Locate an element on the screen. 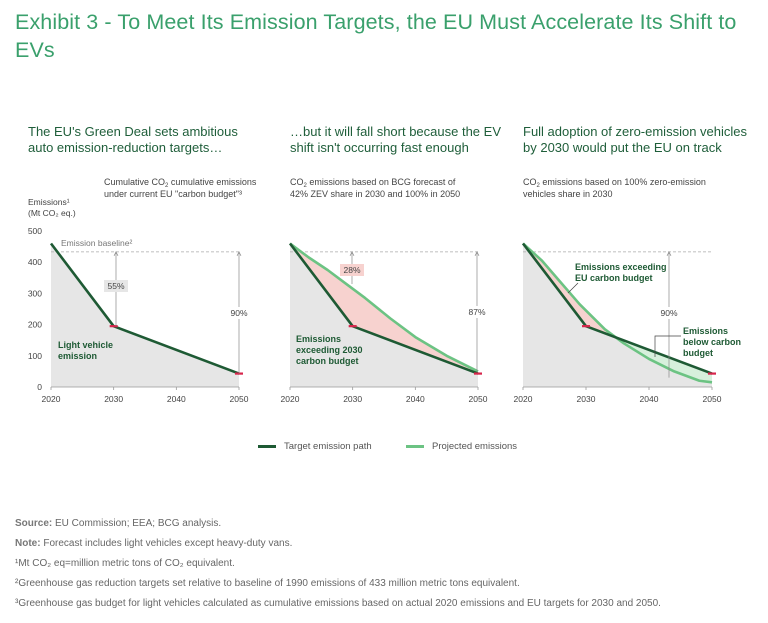 This screenshot has width=768, height=623. p3-pct-bg is located at coordinates (669, 313).